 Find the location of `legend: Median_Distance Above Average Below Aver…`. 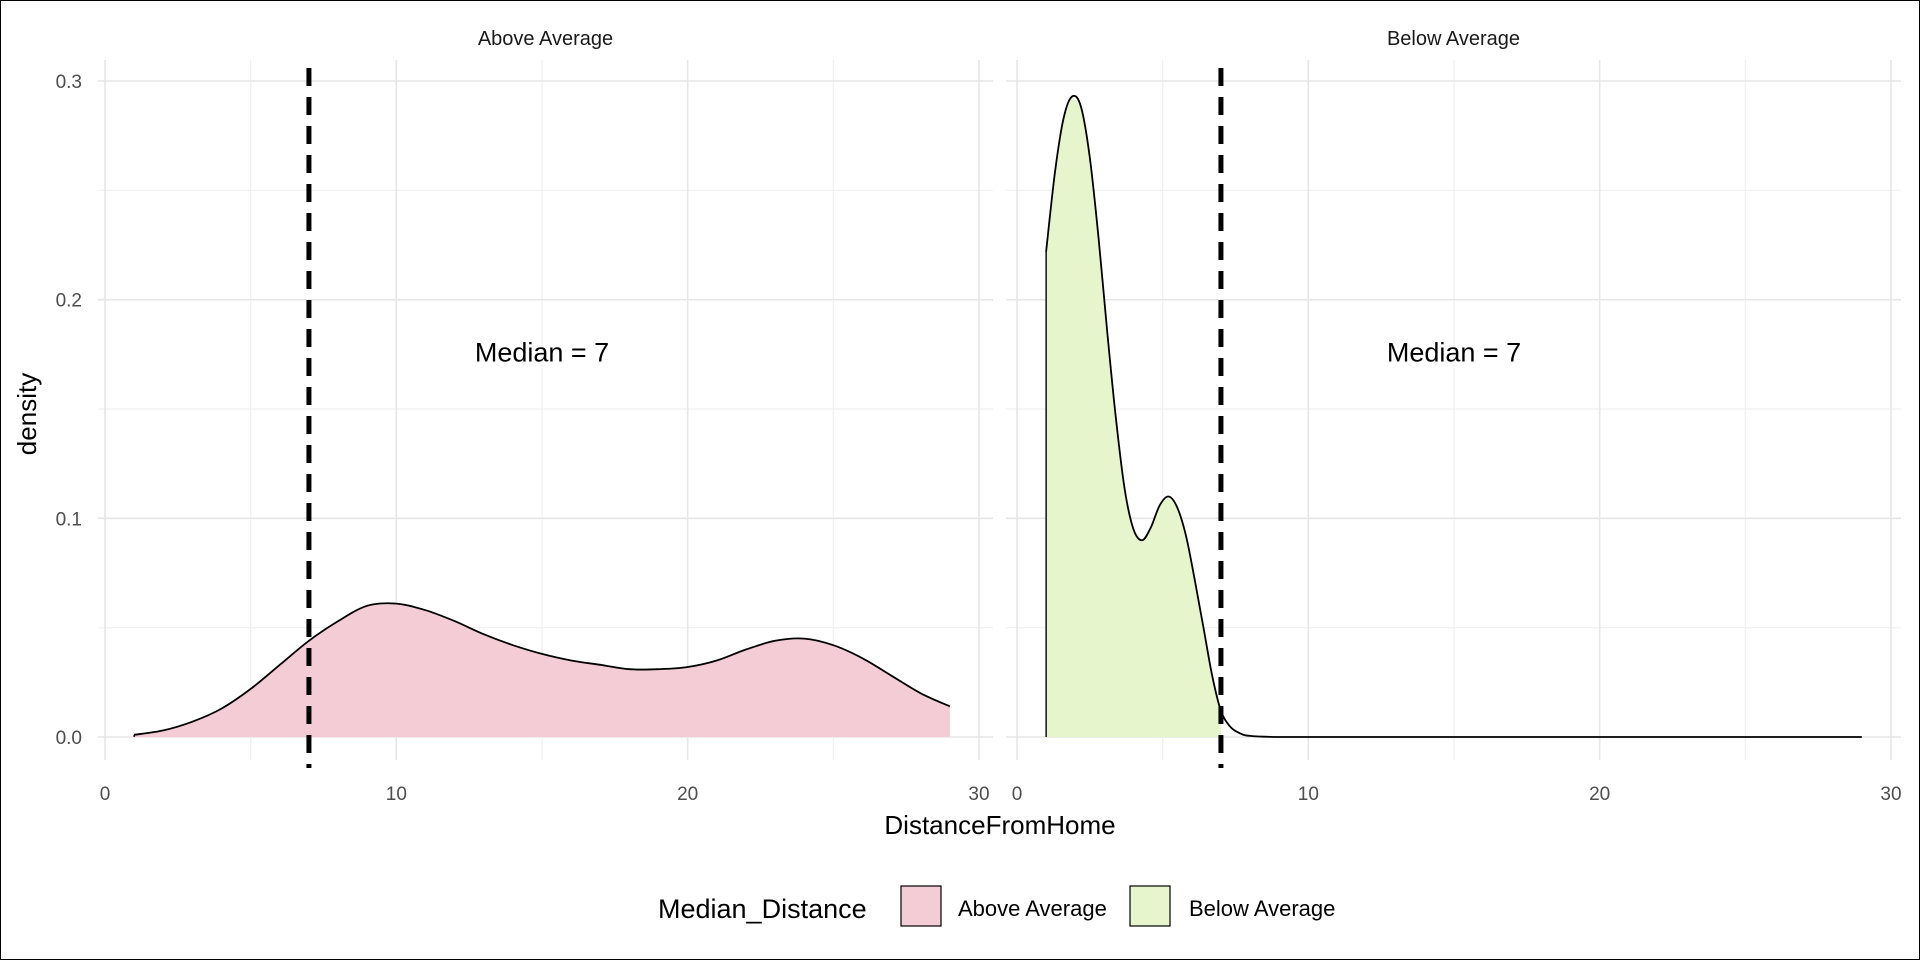

legend: Median_Distance Above Average Below Aver… is located at coordinates (996, 906).